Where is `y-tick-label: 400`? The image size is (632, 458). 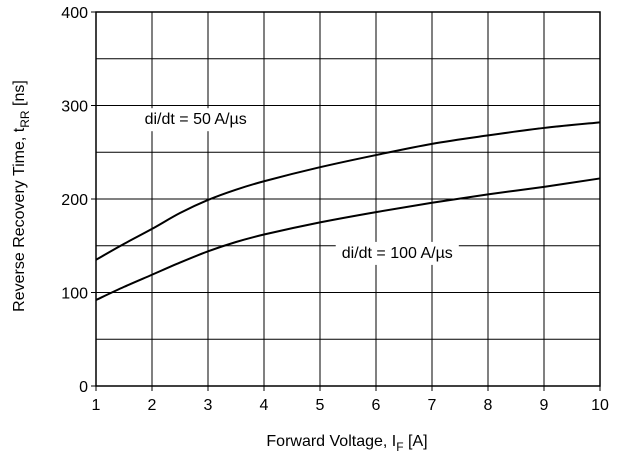
y-tick-label: 400 is located at coordinates (74, 13).